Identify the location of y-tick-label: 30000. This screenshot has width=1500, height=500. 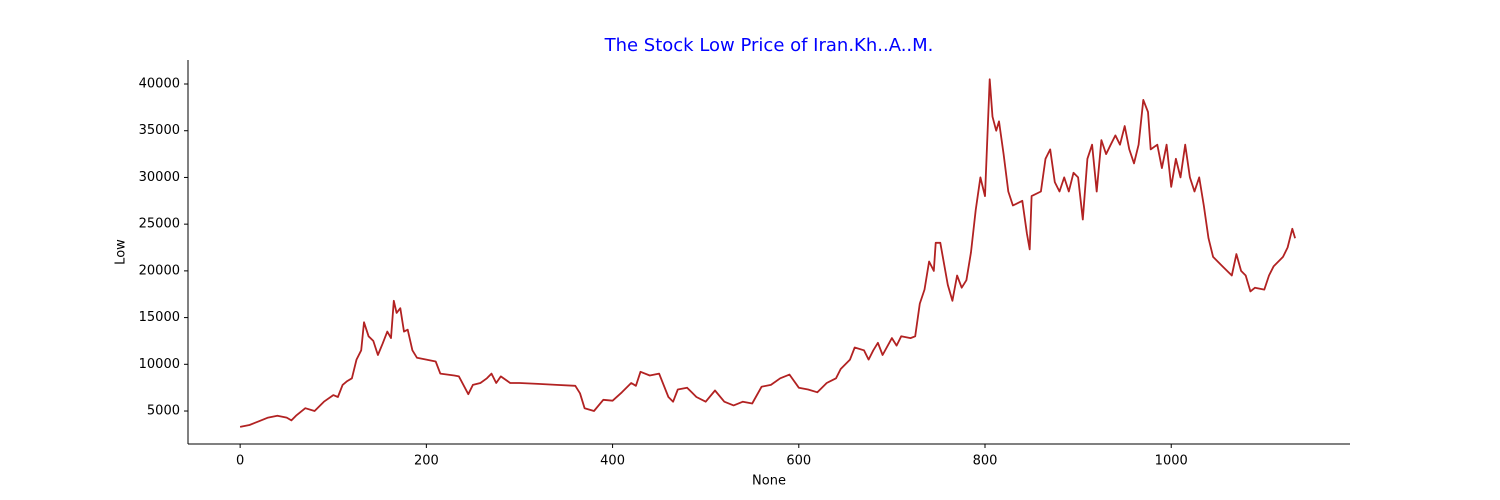
(159, 177).